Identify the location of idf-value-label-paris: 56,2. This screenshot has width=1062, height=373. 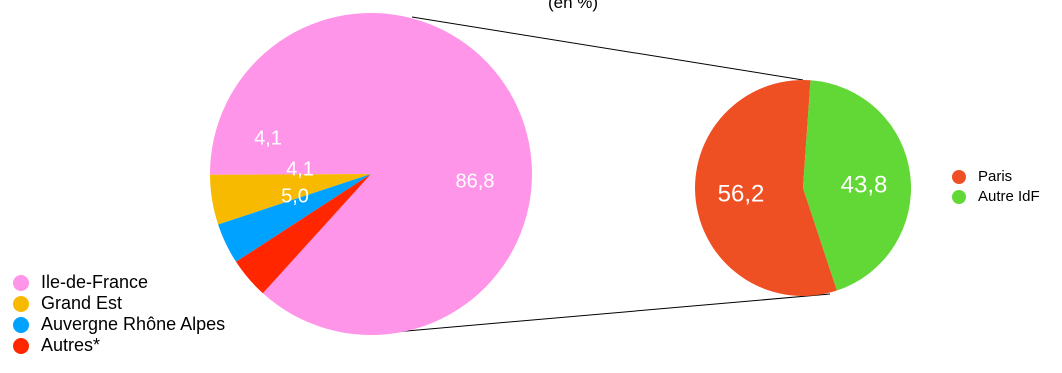
(741, 193).